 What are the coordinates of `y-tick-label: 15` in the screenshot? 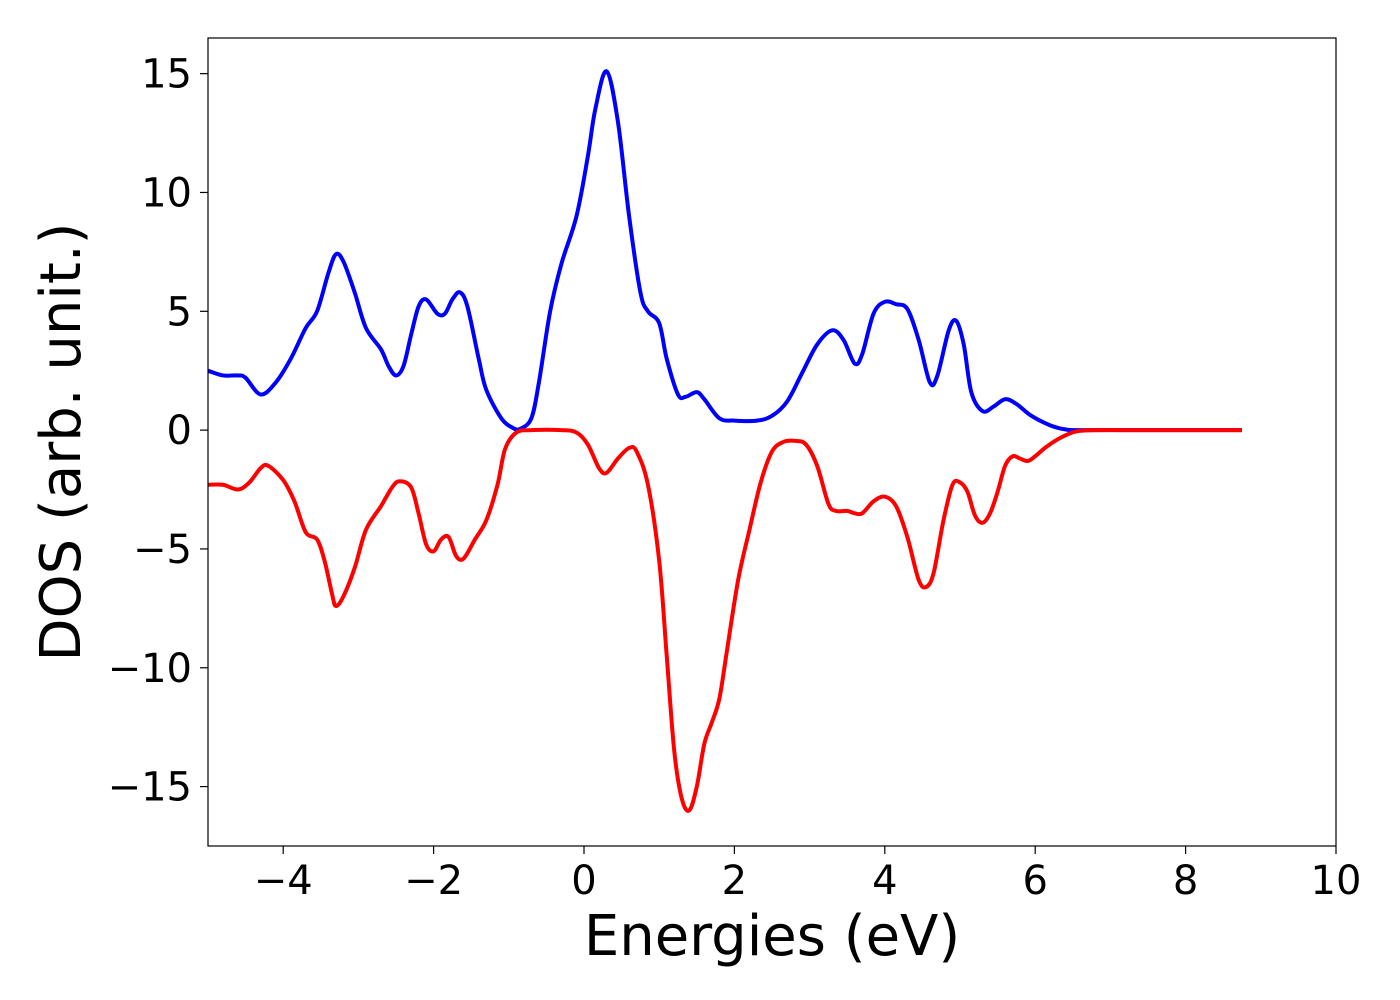 It's located at (166, 75).